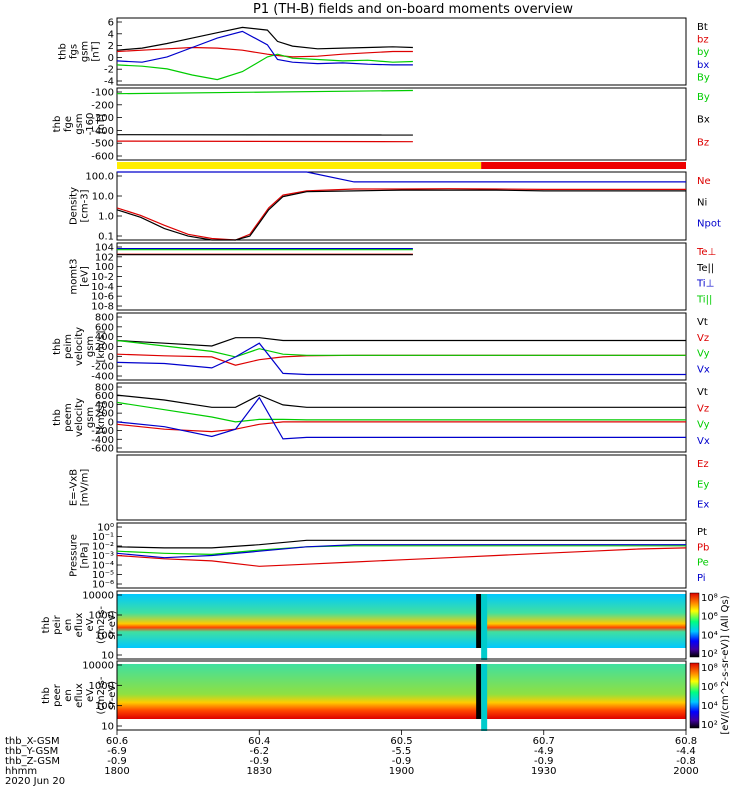  What do you see at coordinates (101, 625) in the screenshot?
I see `y-axis-label-line: (cm2-s-` at bounding box center [101, 625].